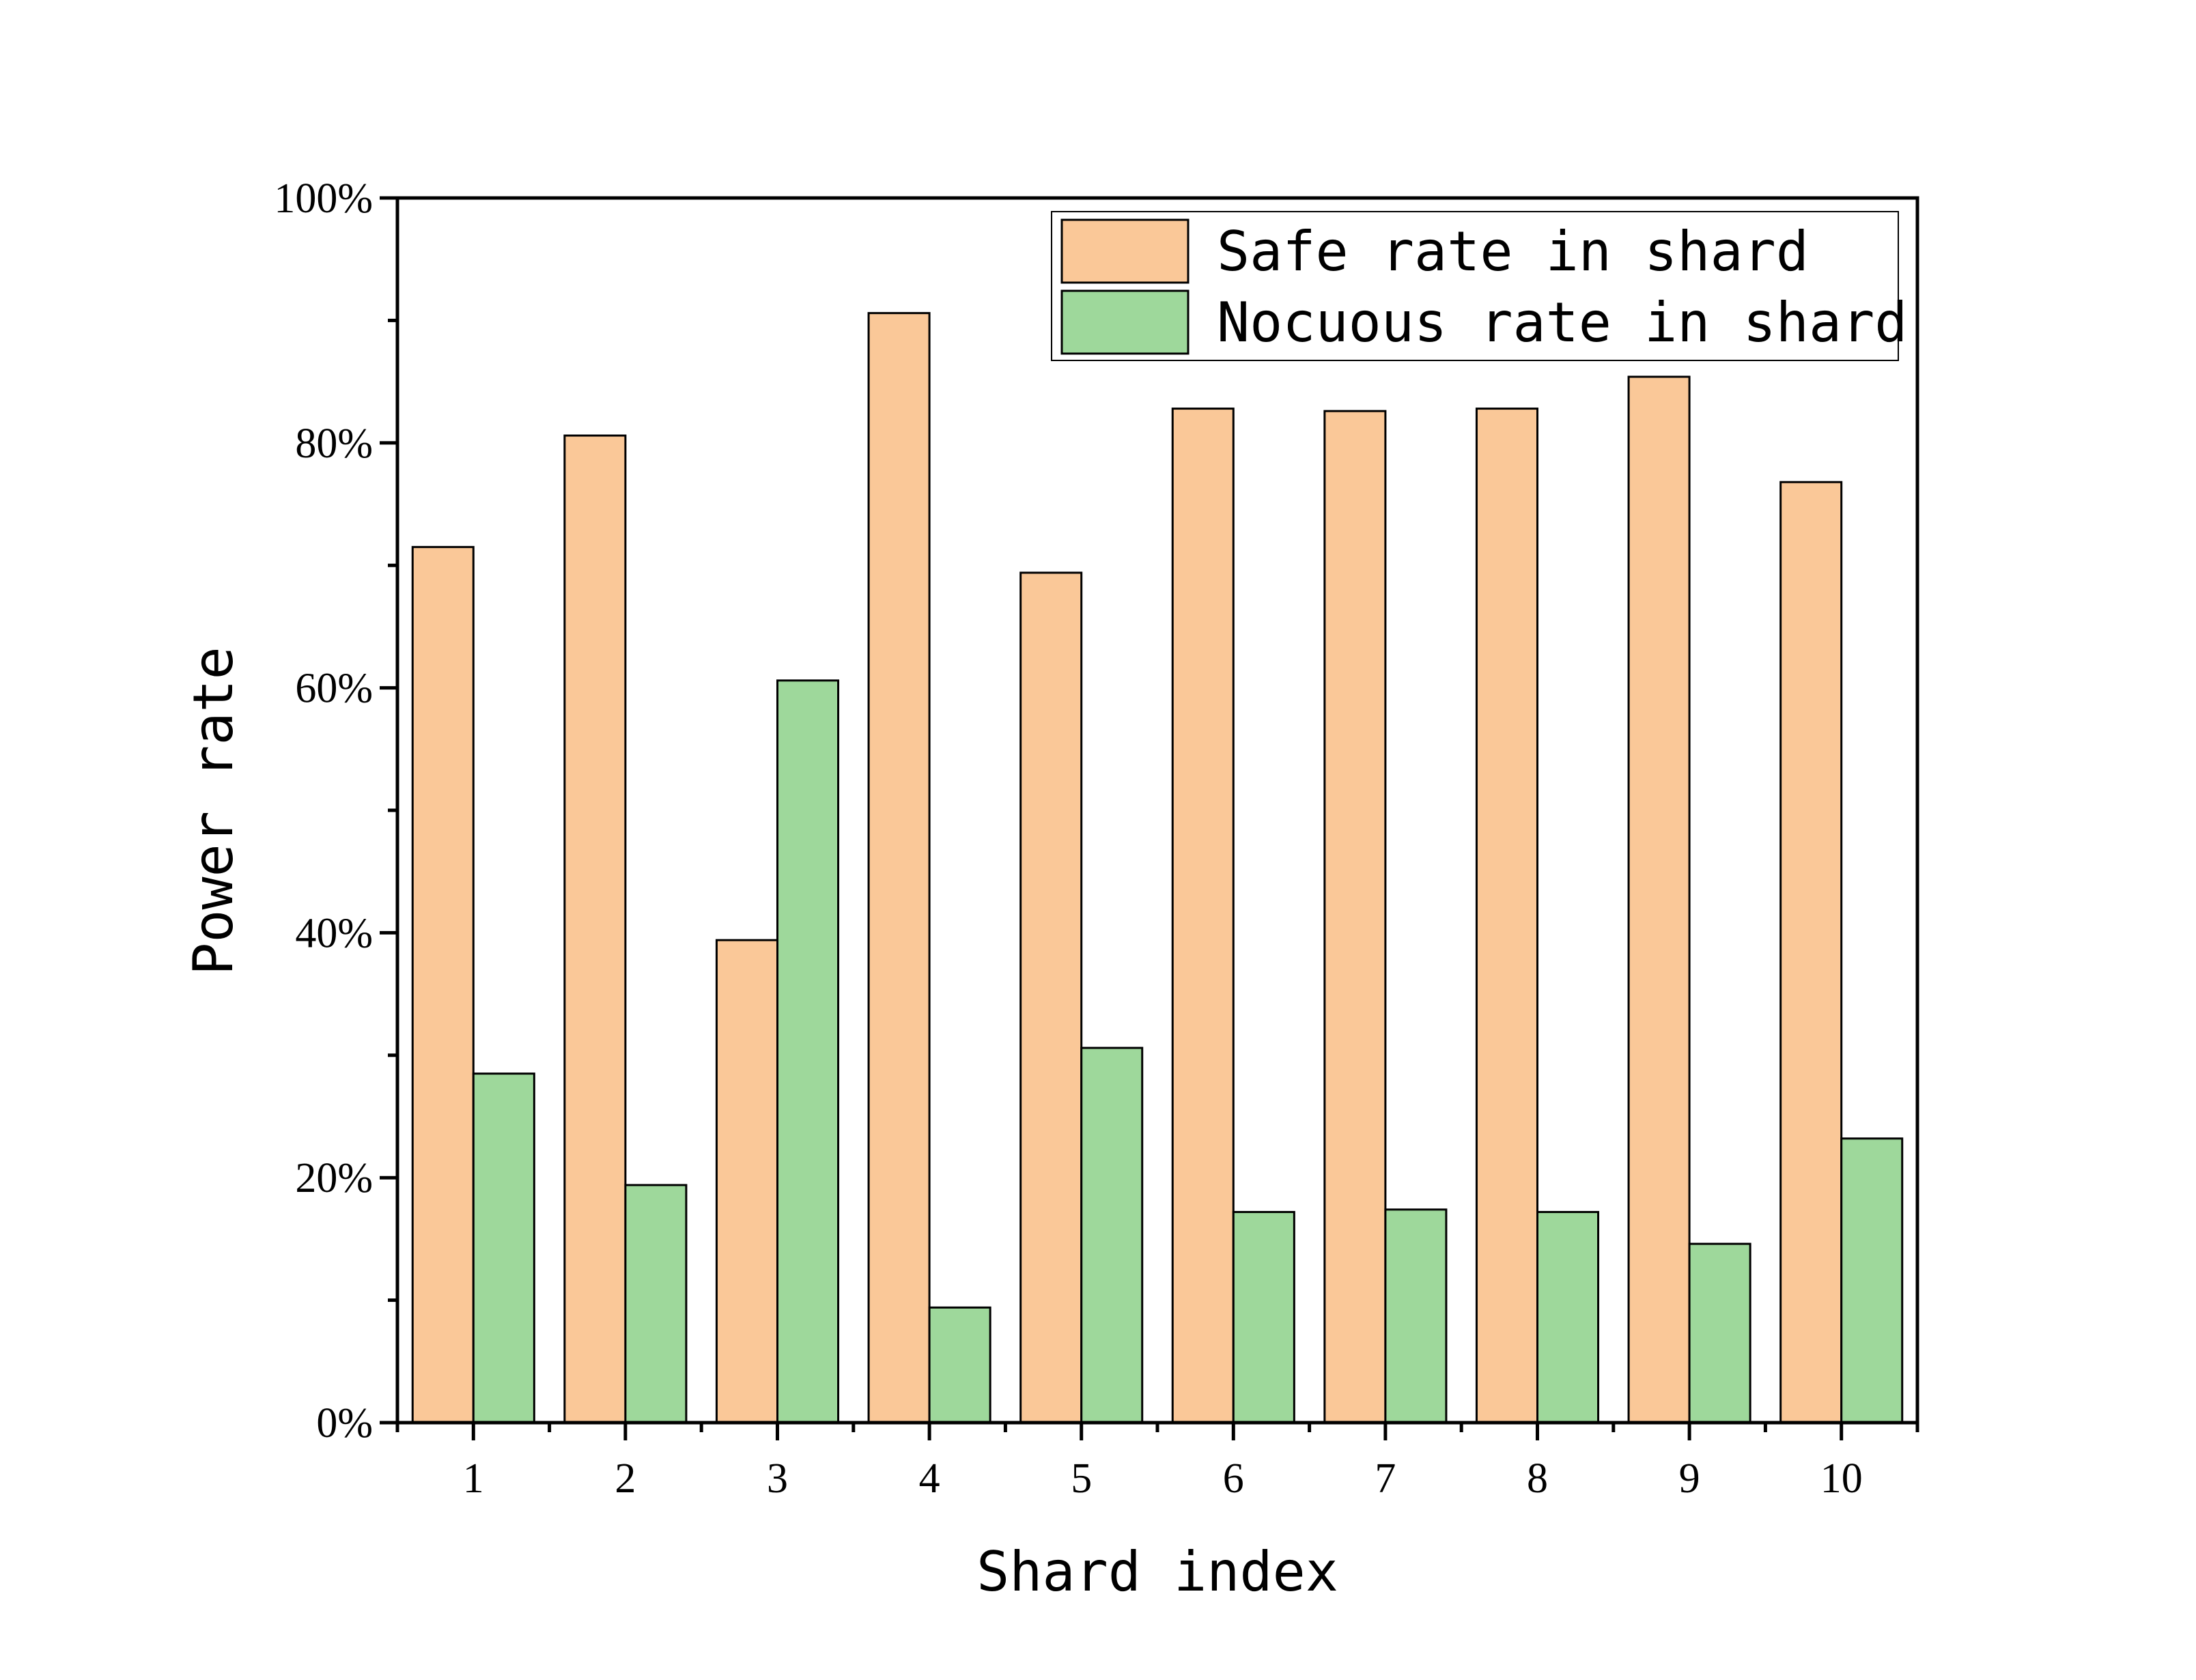  What do you see at coordinates (334, 933) in the screenshot?
I see `y-tick-label: 40%` at bounding box center [334, 933].